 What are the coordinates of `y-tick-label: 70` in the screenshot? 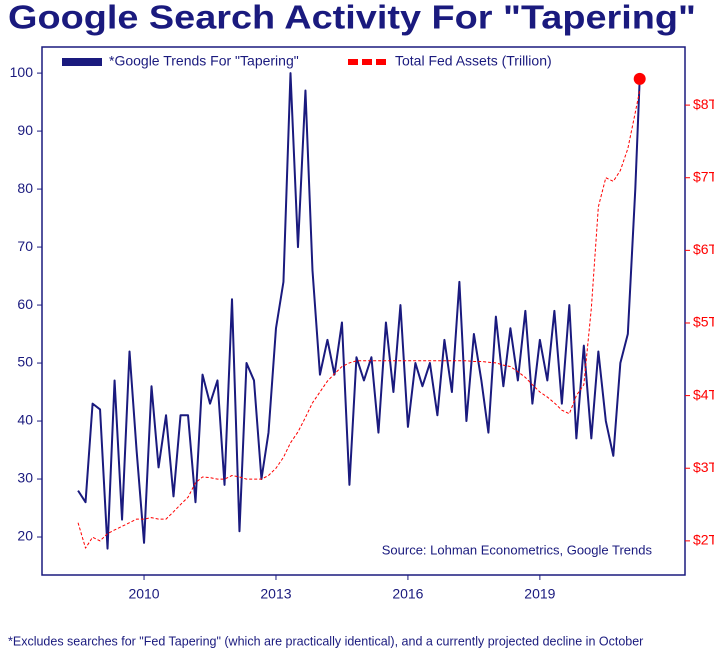 It's located at (25, 246).